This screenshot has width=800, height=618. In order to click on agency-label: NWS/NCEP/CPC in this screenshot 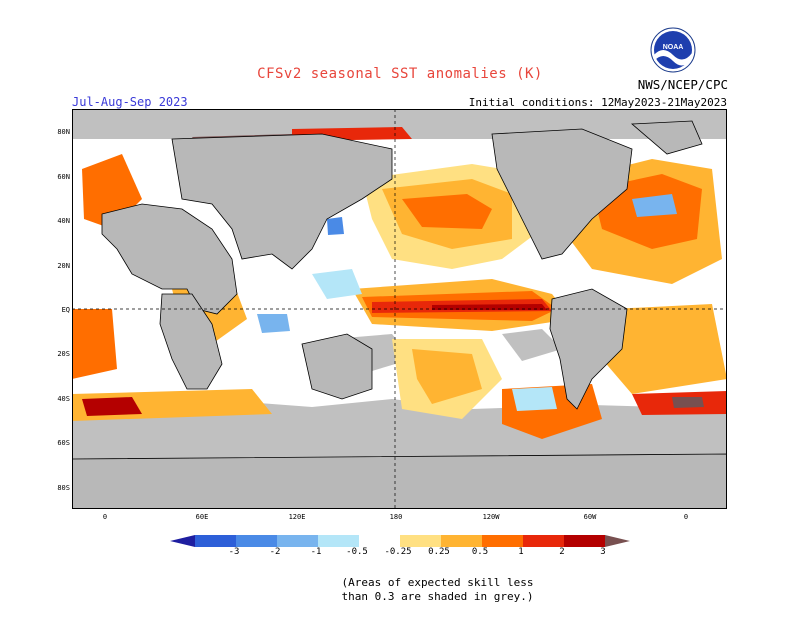, I will do `click(682, 84)`.